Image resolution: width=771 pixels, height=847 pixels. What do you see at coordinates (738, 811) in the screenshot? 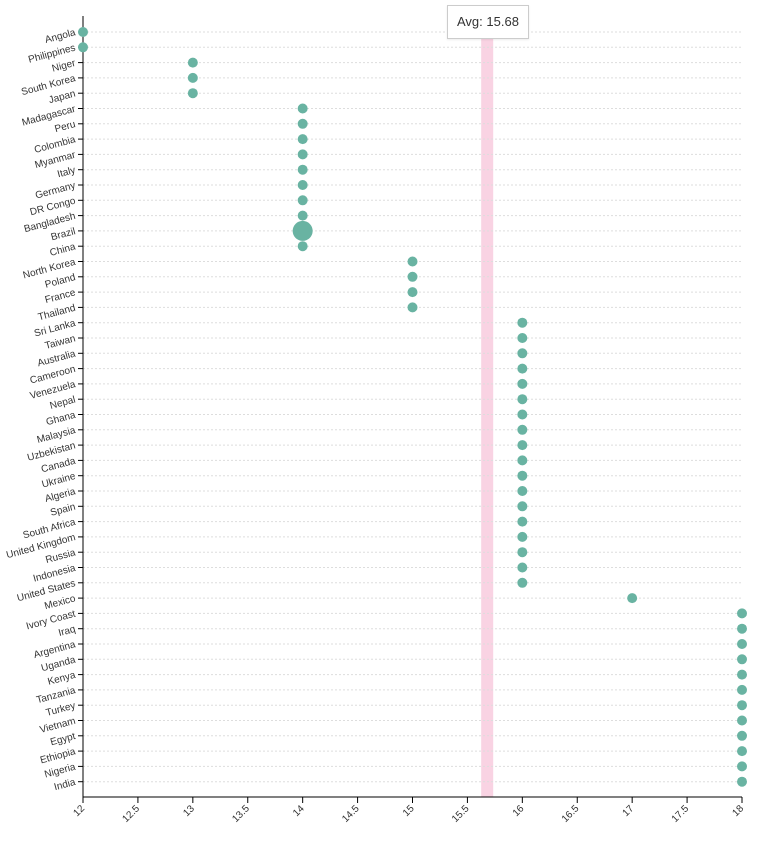
I see `x-tick-label: 18` at bounding box center [738, 811].